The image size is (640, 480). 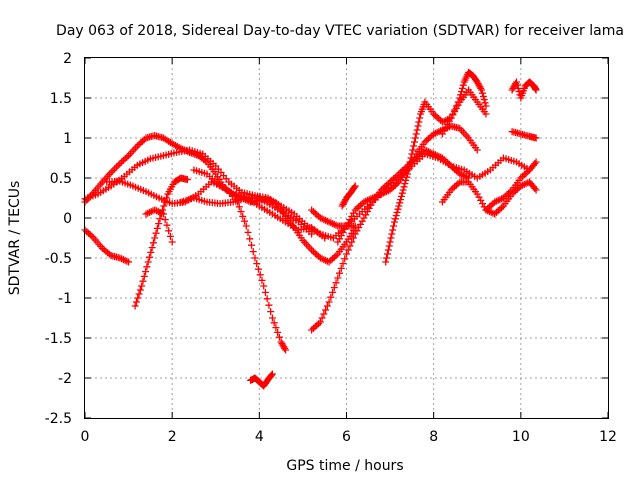 I want to click on x-tick-label: 2, so click(x=172, y=437).